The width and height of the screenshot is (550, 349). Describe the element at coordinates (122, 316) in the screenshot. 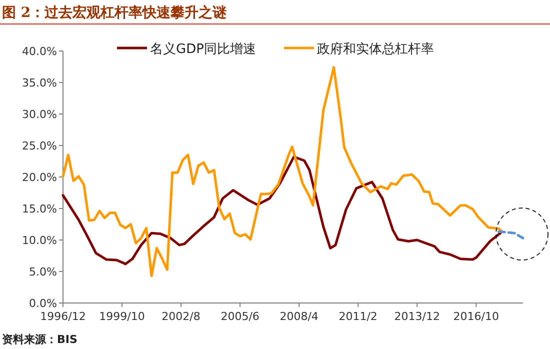

I see `x-tick-label: 1999/10` at that location.